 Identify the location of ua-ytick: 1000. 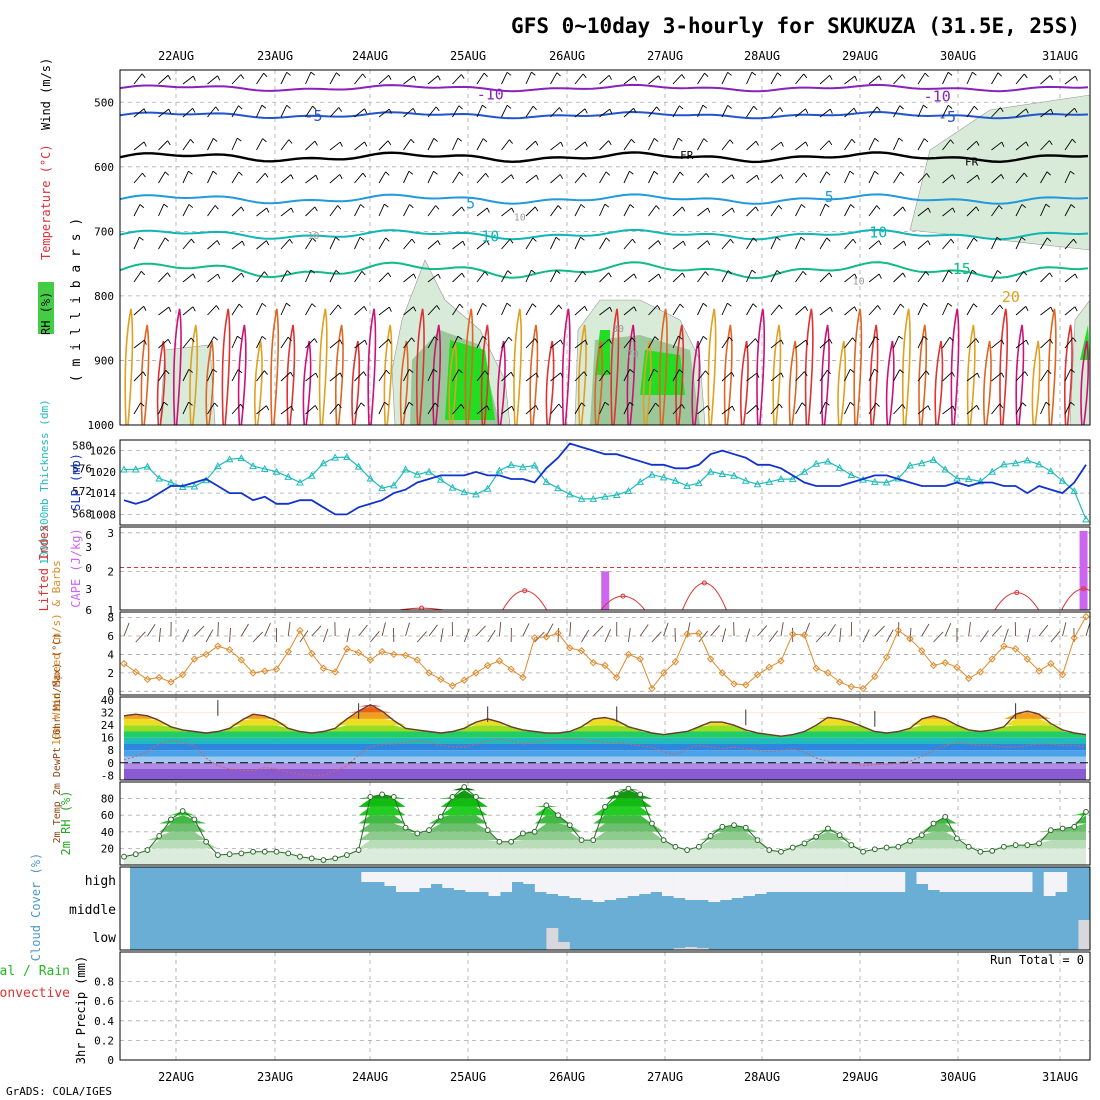
(101, 425).